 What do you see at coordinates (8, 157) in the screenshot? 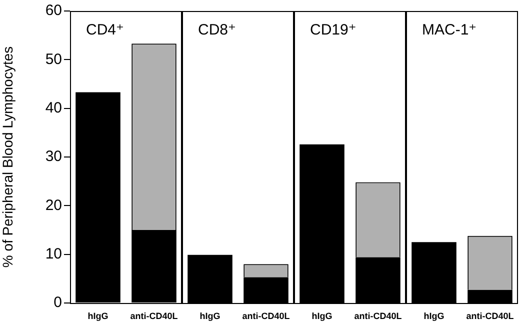
I see `y-axis-title: % of Peripheral Blood Lymphocytes` at bounding box center [8, 157].